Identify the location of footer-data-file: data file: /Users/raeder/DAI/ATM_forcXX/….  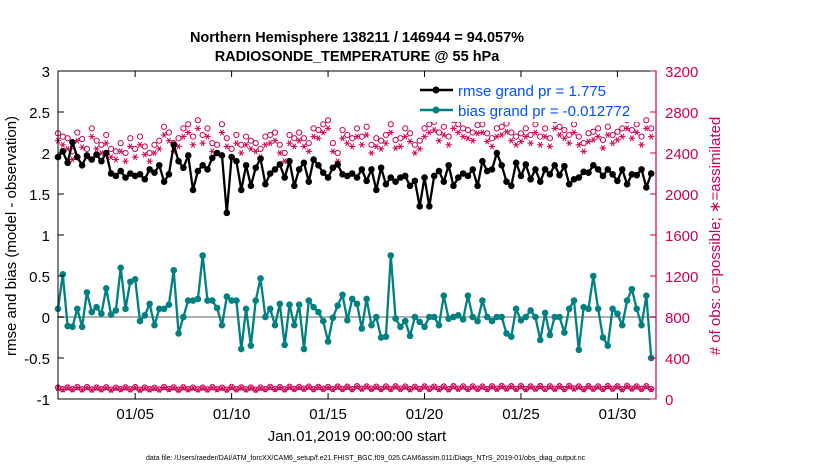
(366, 458).